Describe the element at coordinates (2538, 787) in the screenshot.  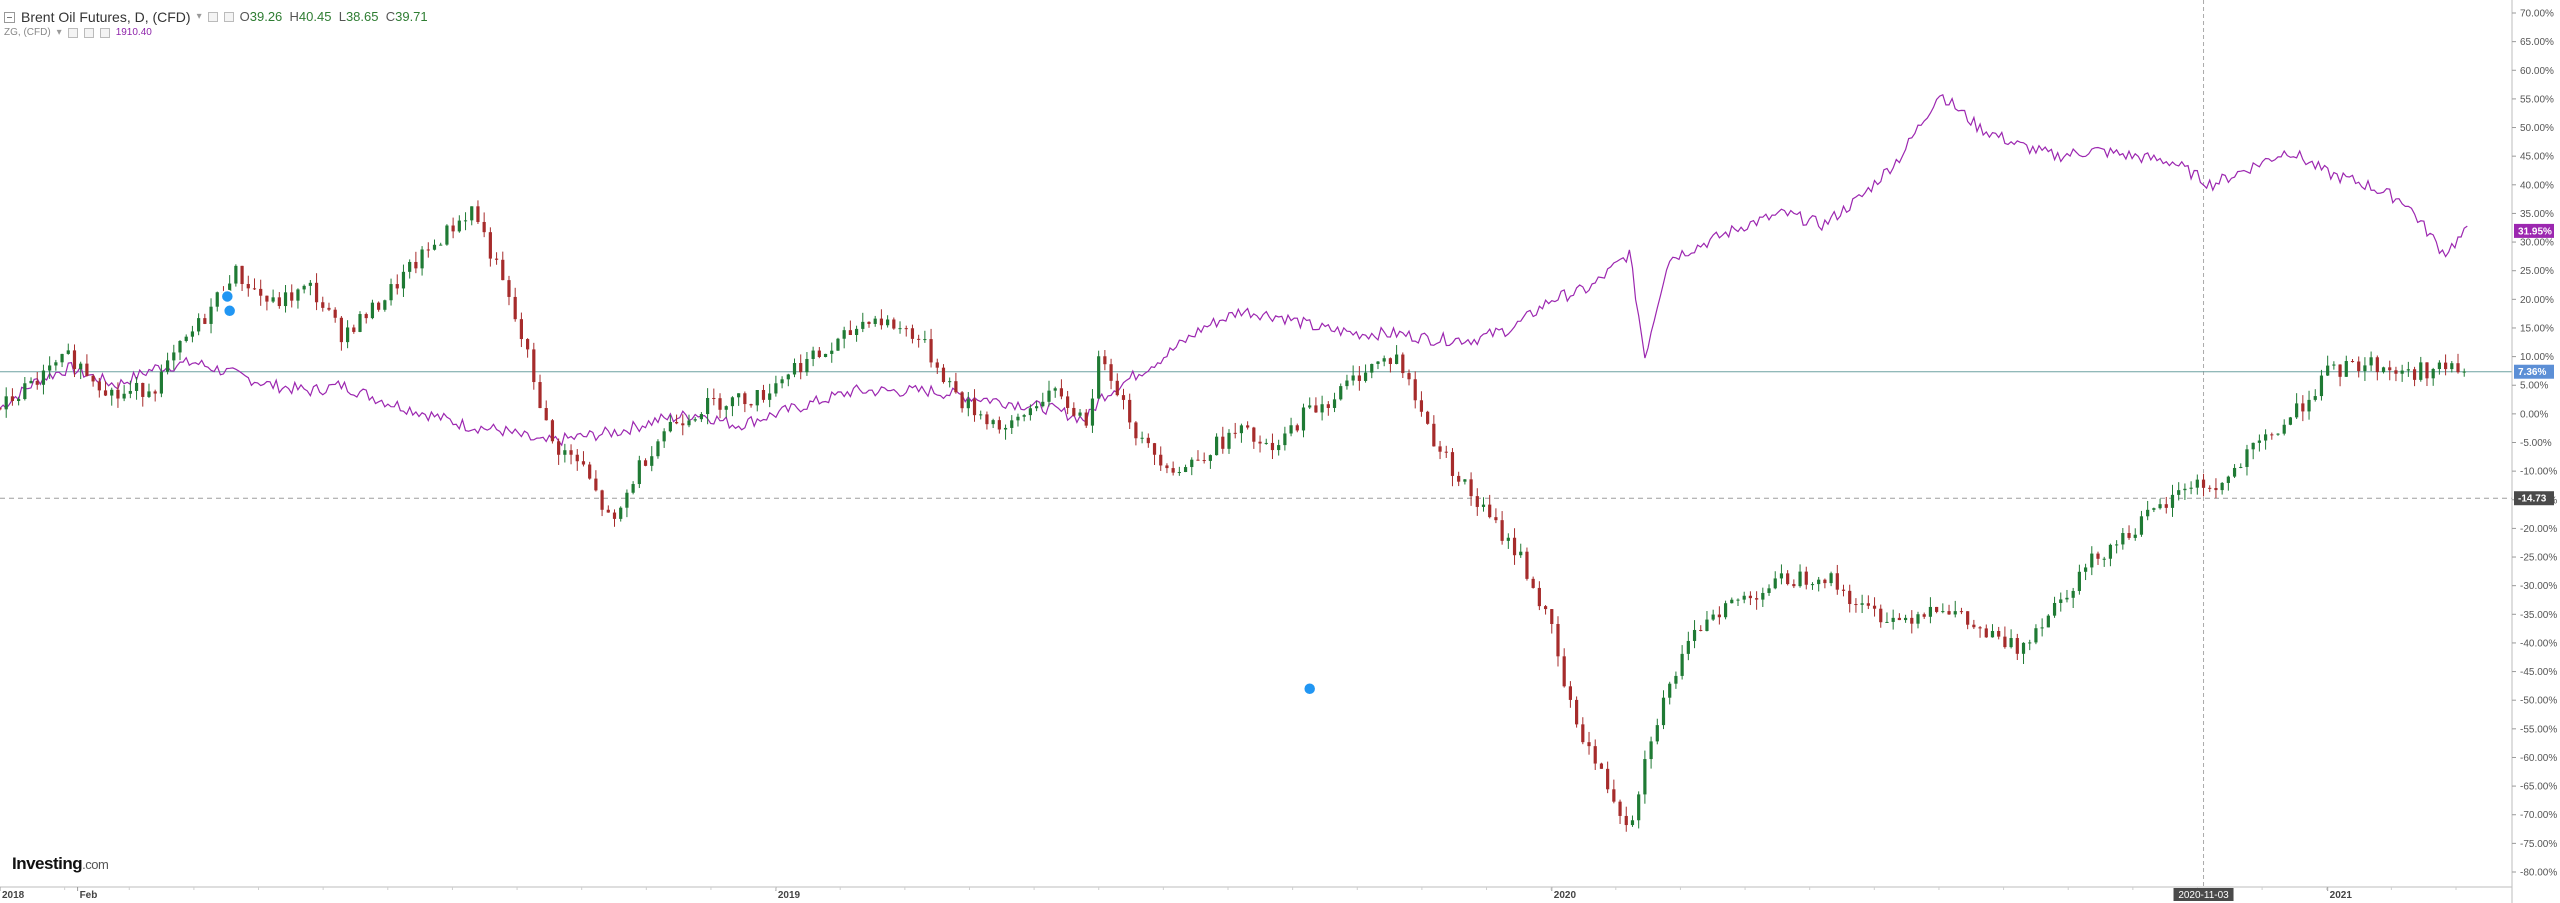
I see `y-tick-label: -65.00%` at that location.